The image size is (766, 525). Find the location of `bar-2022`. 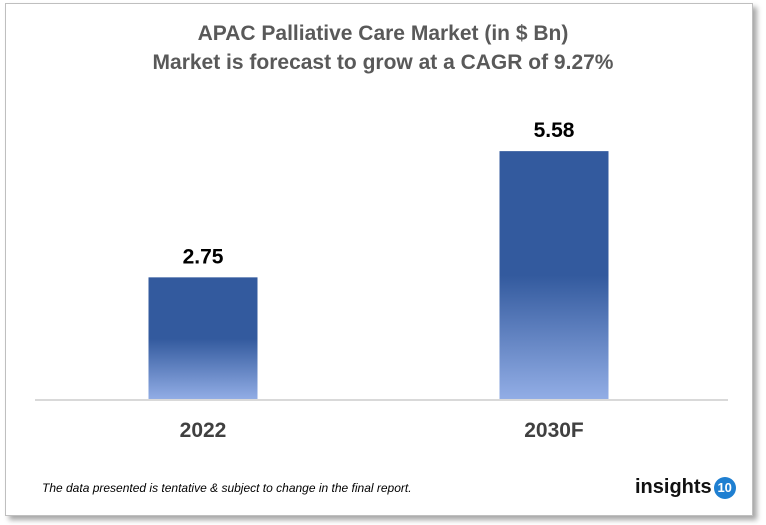

bar-2022 is located at coordinates (203, 338).